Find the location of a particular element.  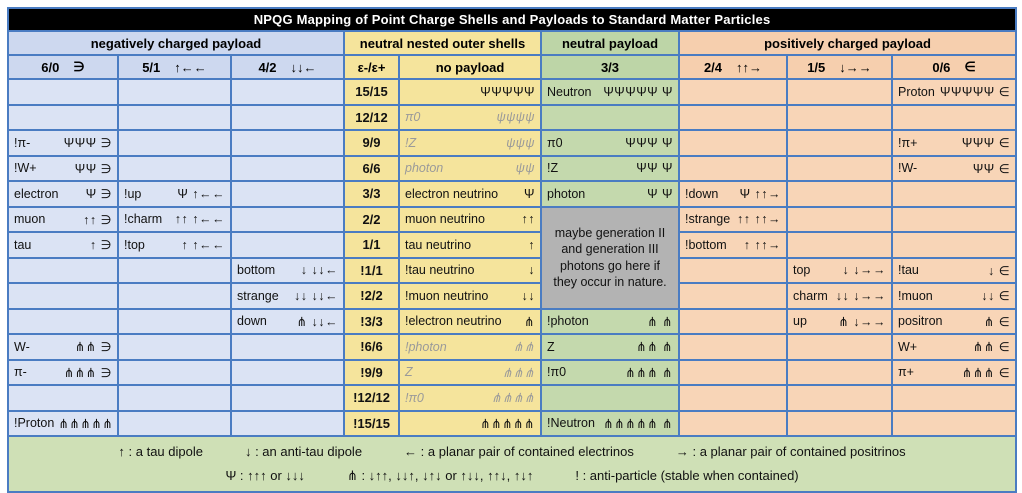

particle-cell: !Neutron ⋔⋔⋔⋔⋔ ⋔ is located at coordinates (610, 423).